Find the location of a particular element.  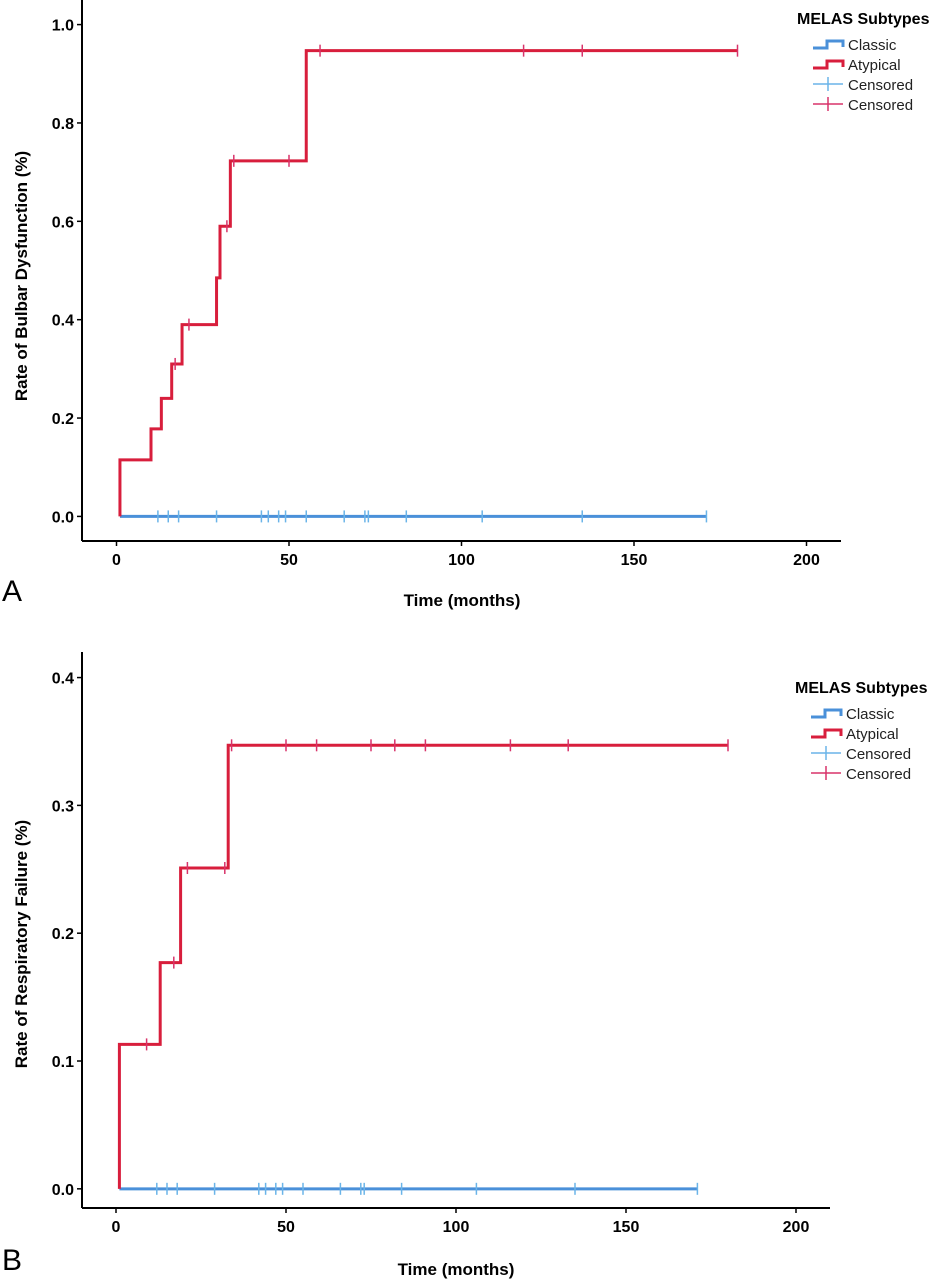

panel-a-x-tick-label: 200 is located at coordinates (806, 560).